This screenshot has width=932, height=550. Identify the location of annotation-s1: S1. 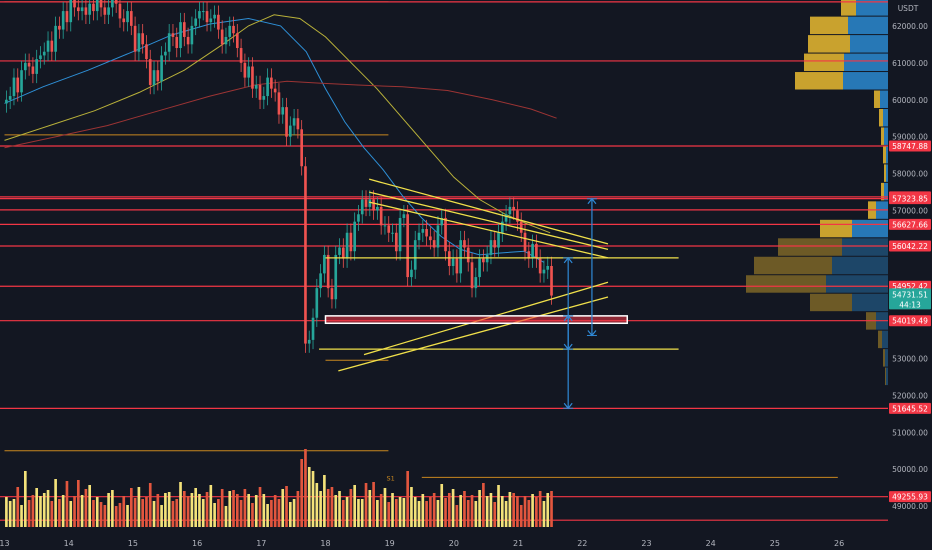
(390, 478).